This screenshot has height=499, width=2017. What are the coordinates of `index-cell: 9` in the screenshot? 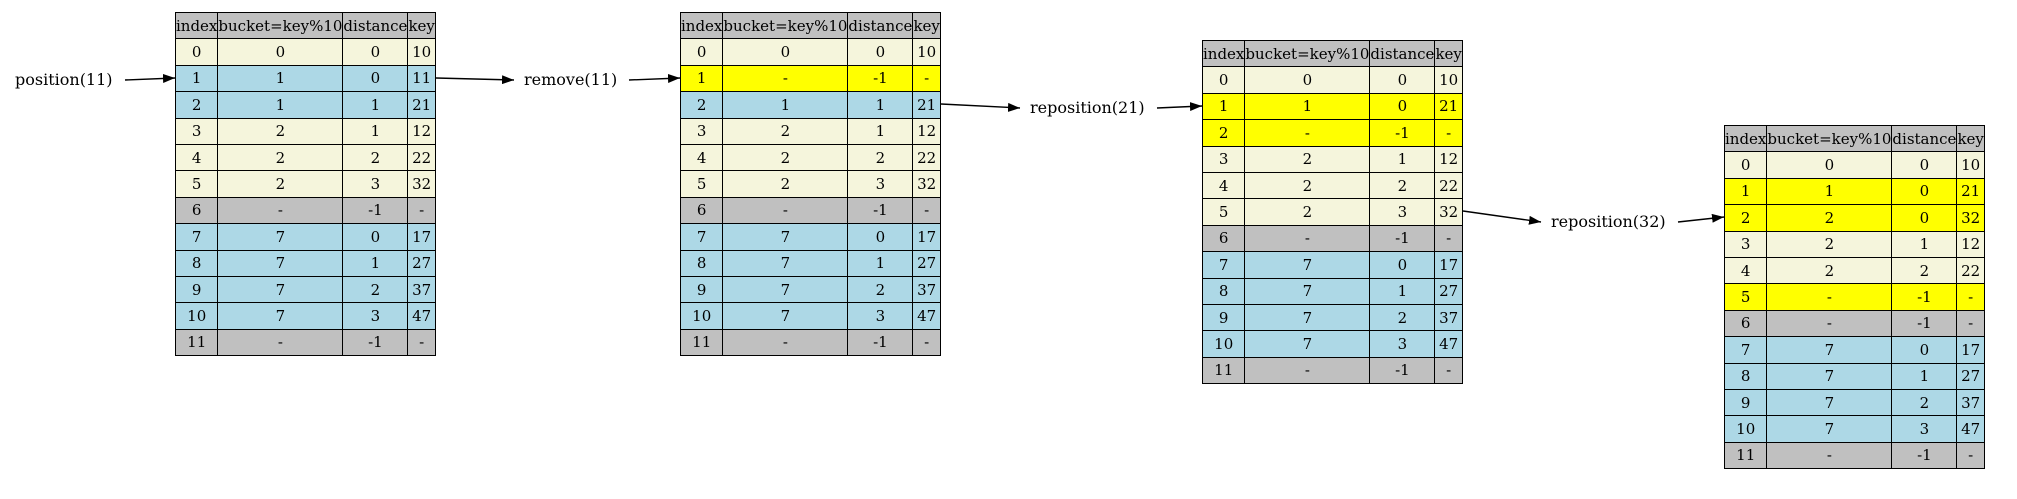 It's located at (1745, 402).